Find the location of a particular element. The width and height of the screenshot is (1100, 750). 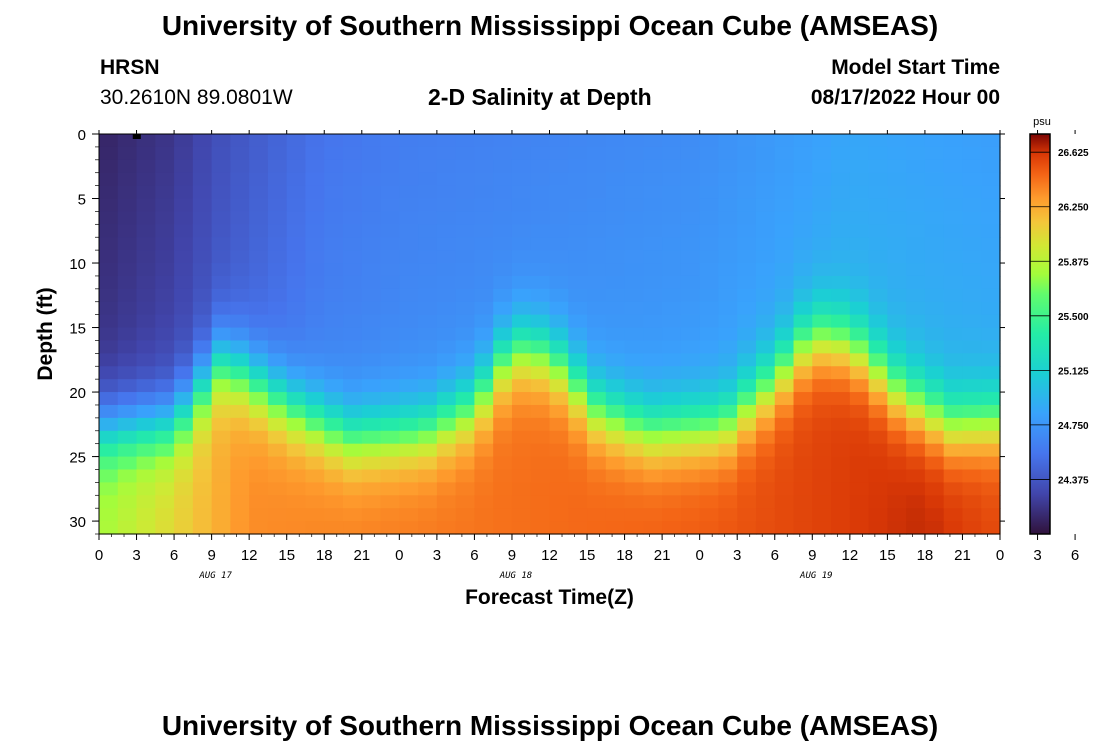

colorbar is located at coordinates (1040, 334).